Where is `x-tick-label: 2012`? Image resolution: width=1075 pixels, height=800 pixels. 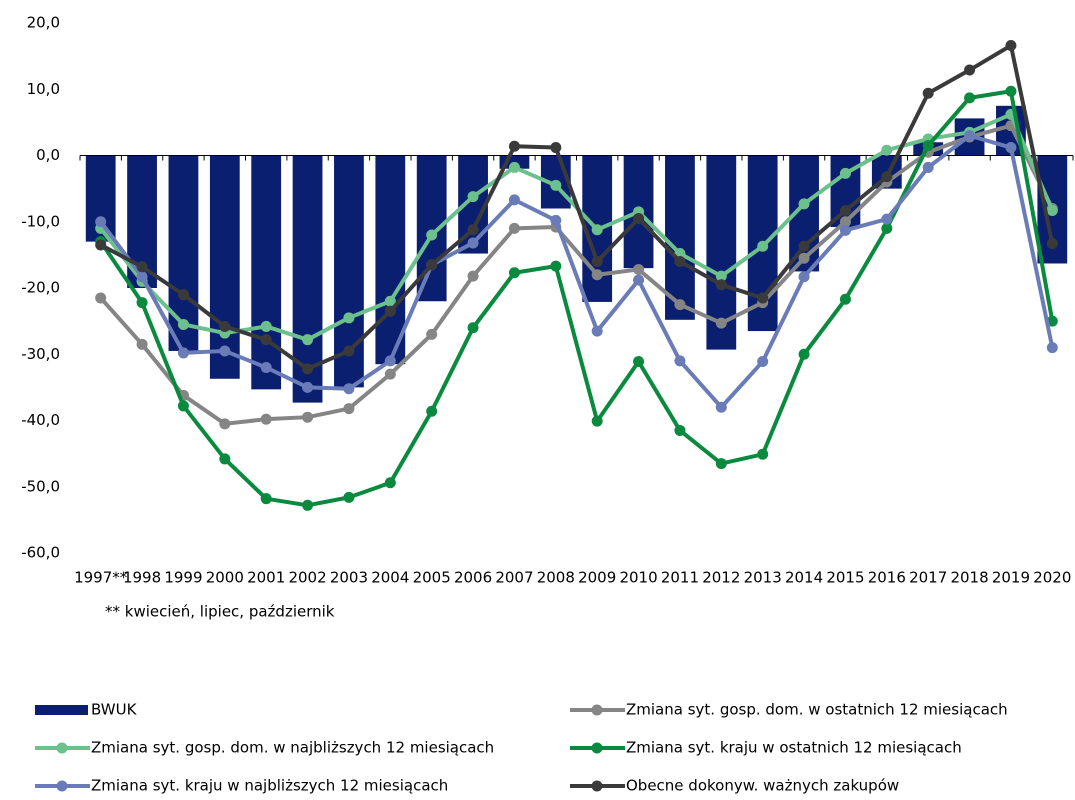
x-tick-label: 2012 is located at coordinates (721, 578).